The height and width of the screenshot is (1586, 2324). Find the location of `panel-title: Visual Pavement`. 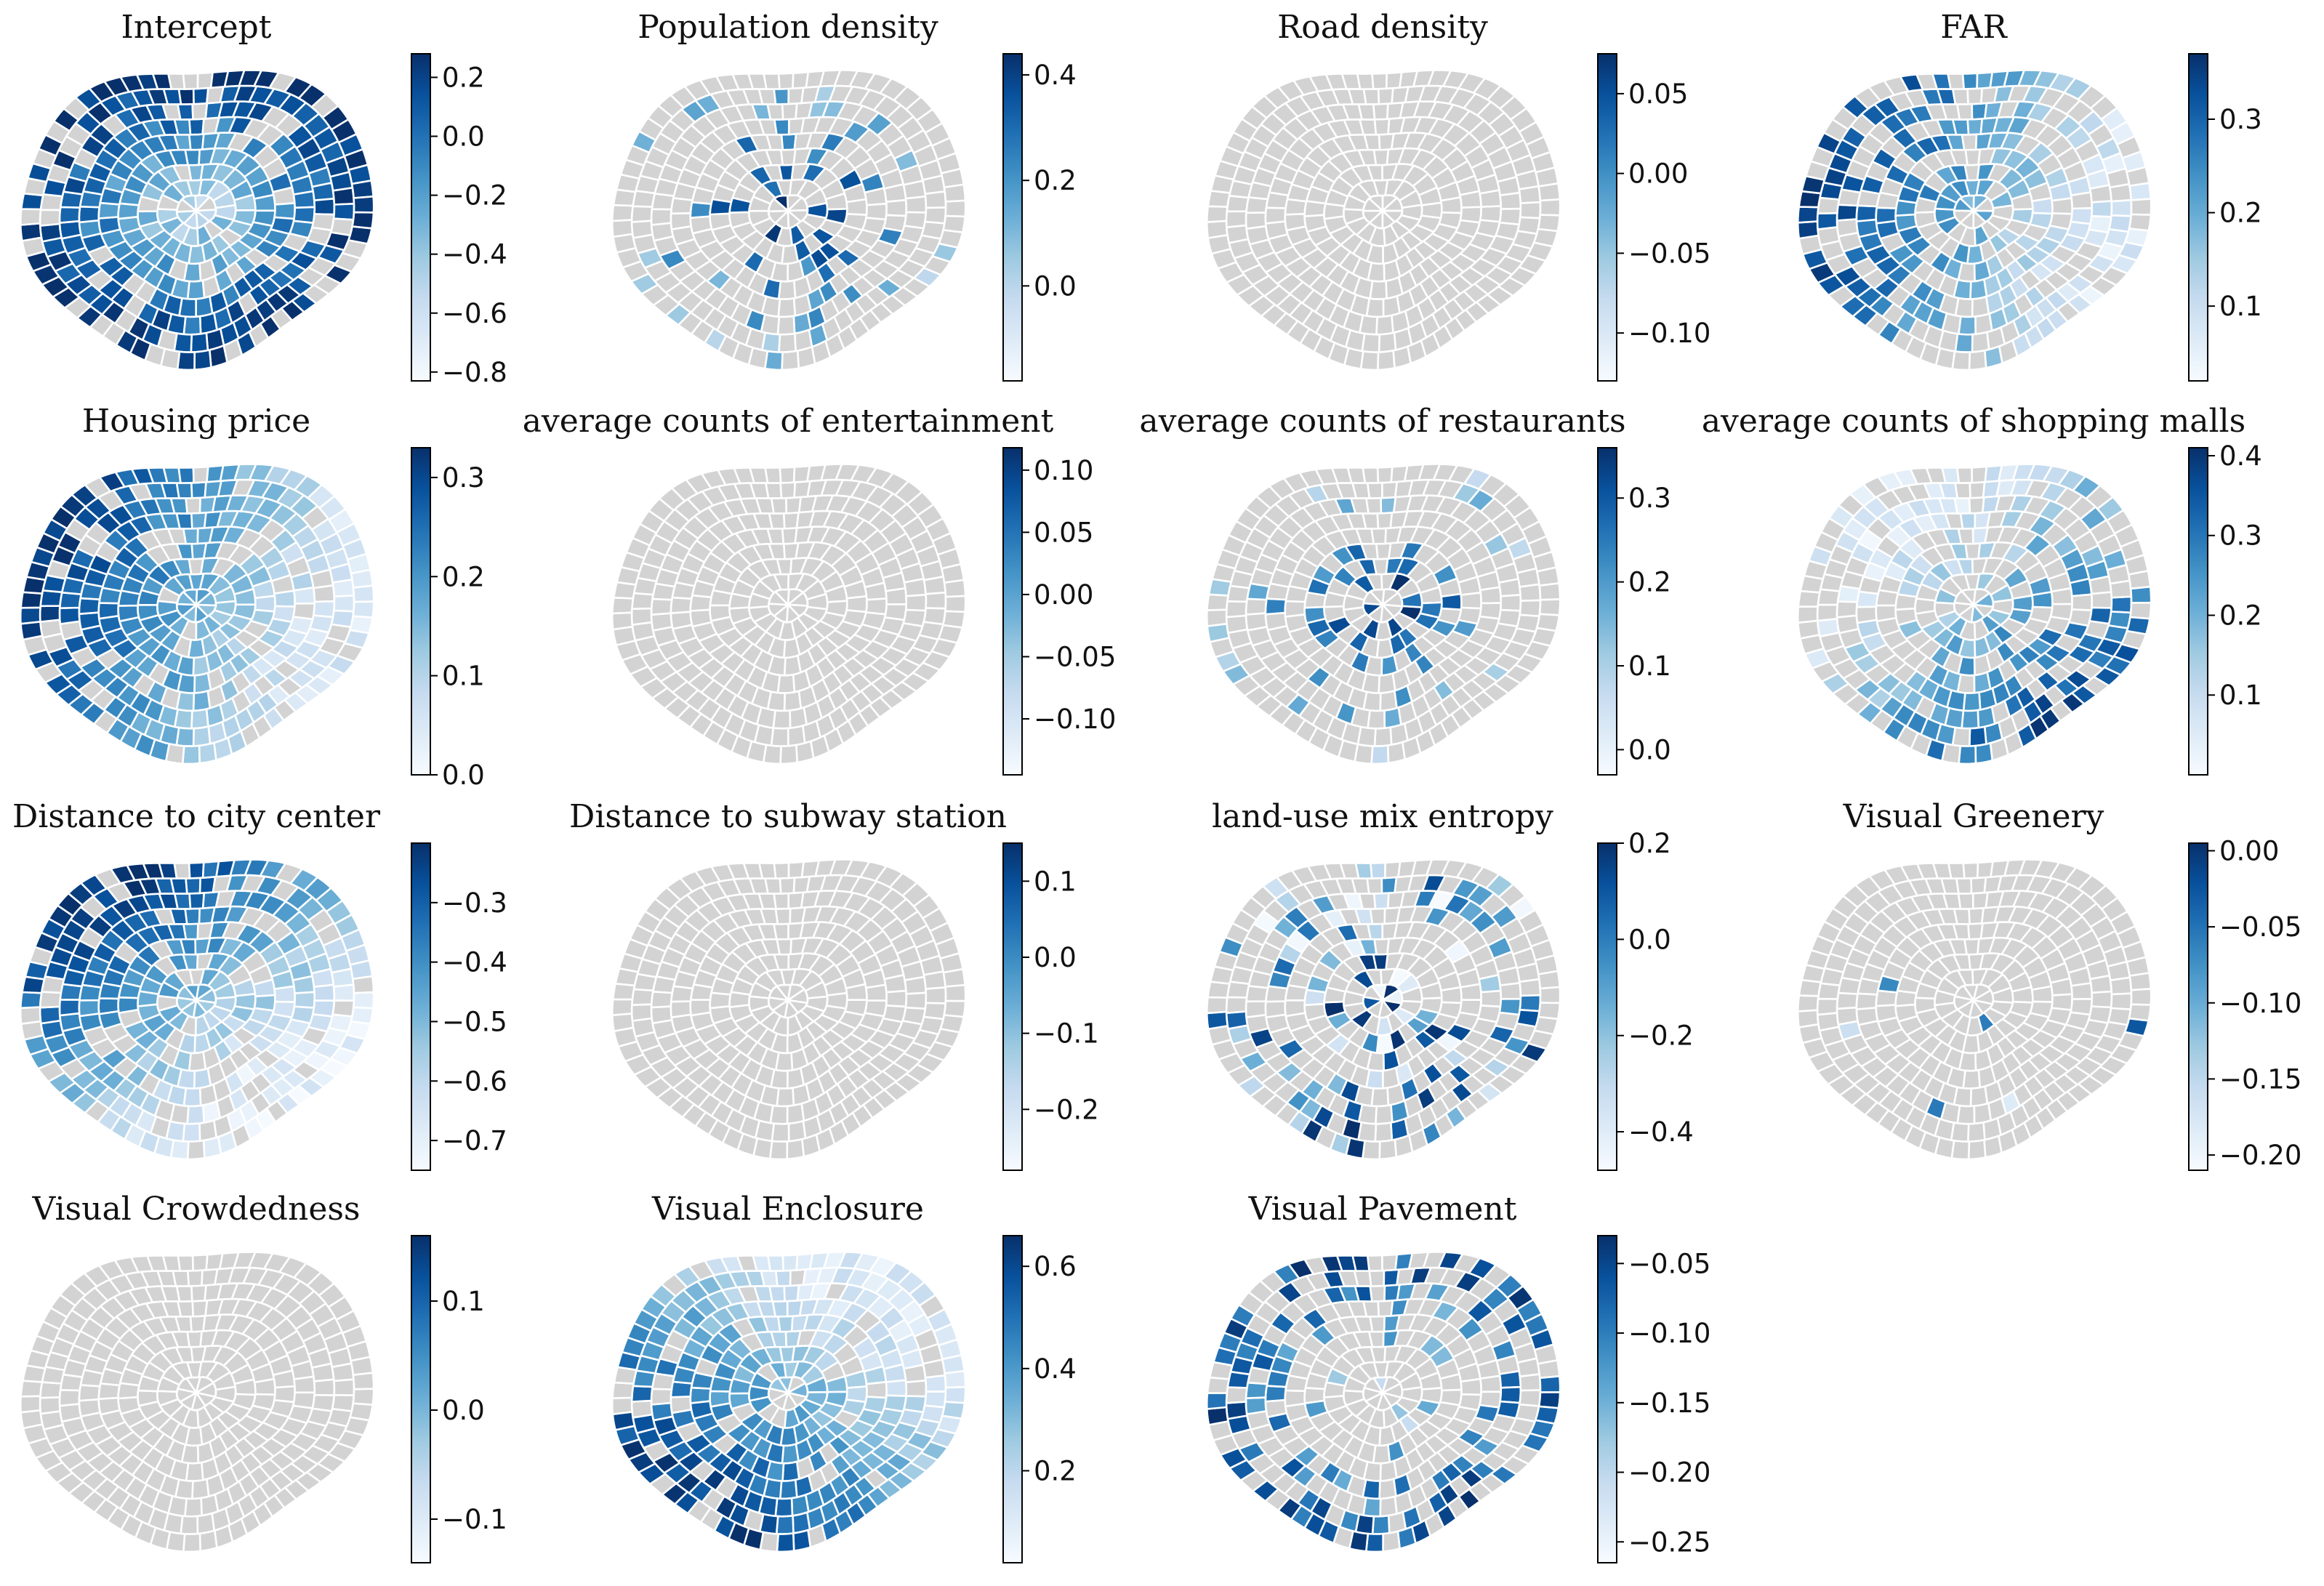

panel-title: Visual Pavement is located at coordinates (1382, 1209).